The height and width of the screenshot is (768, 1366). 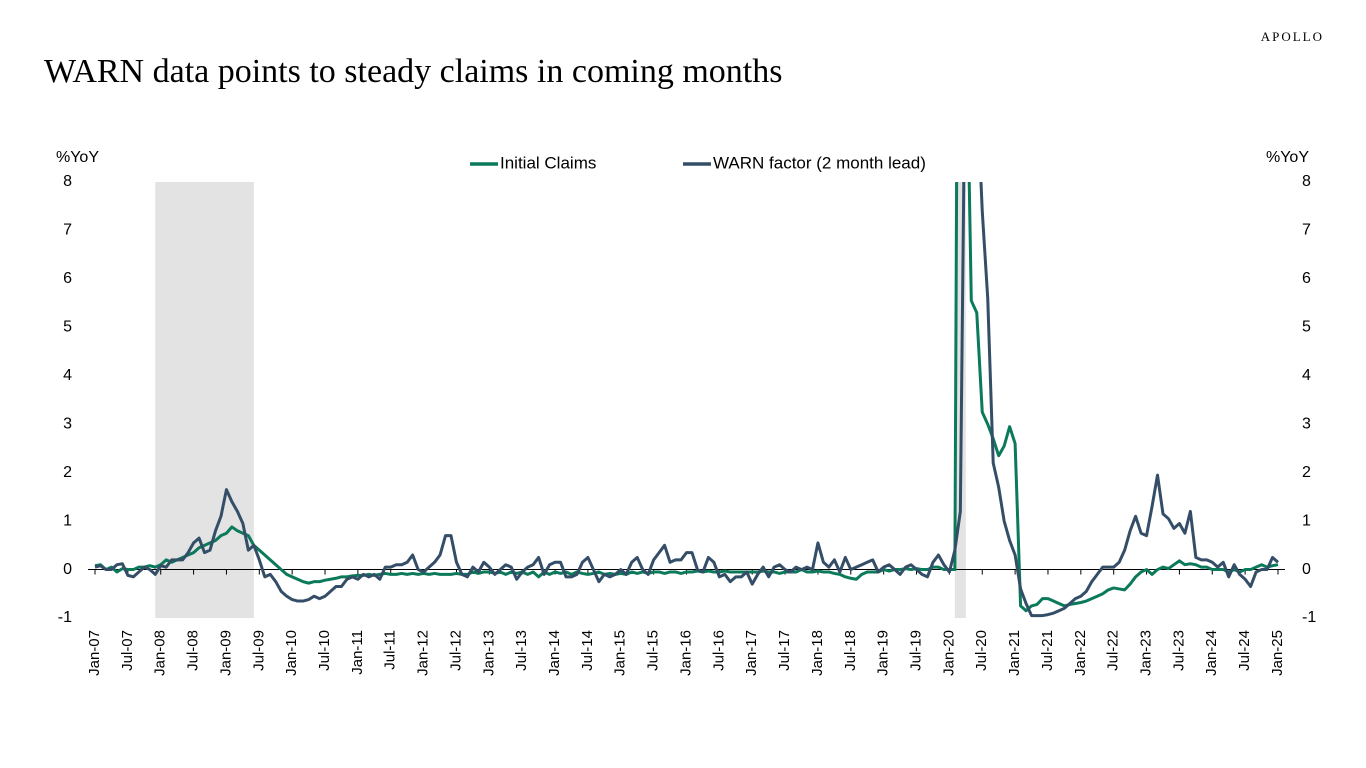 I want to click on x-tick-label: Jan-20, so click(x=948, y=653).